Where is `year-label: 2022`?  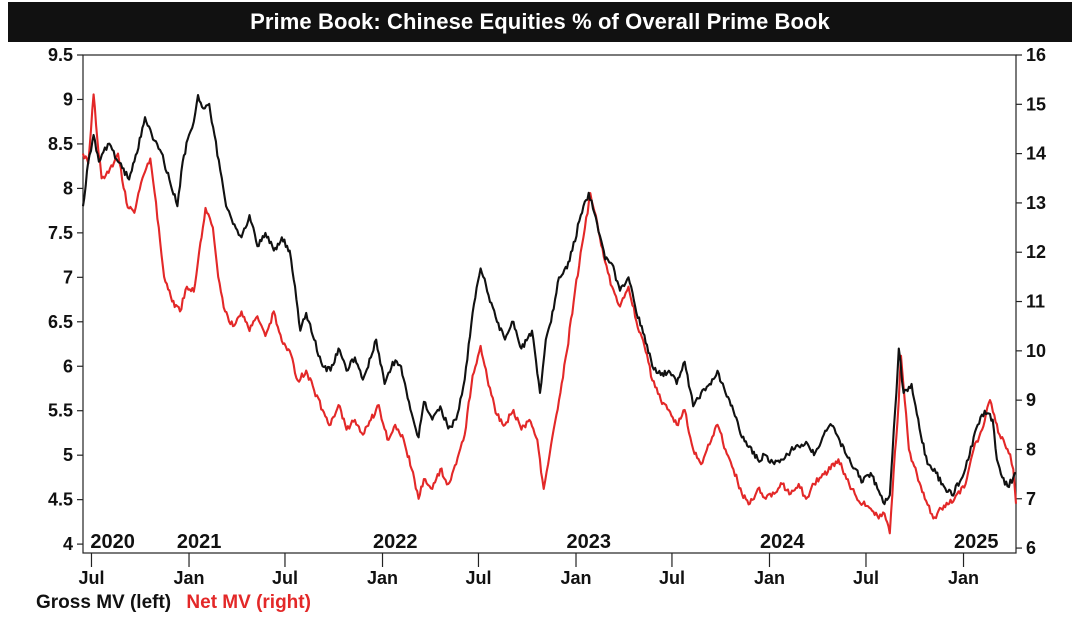 year-label: 2022 is located at coordinates (395, 542).